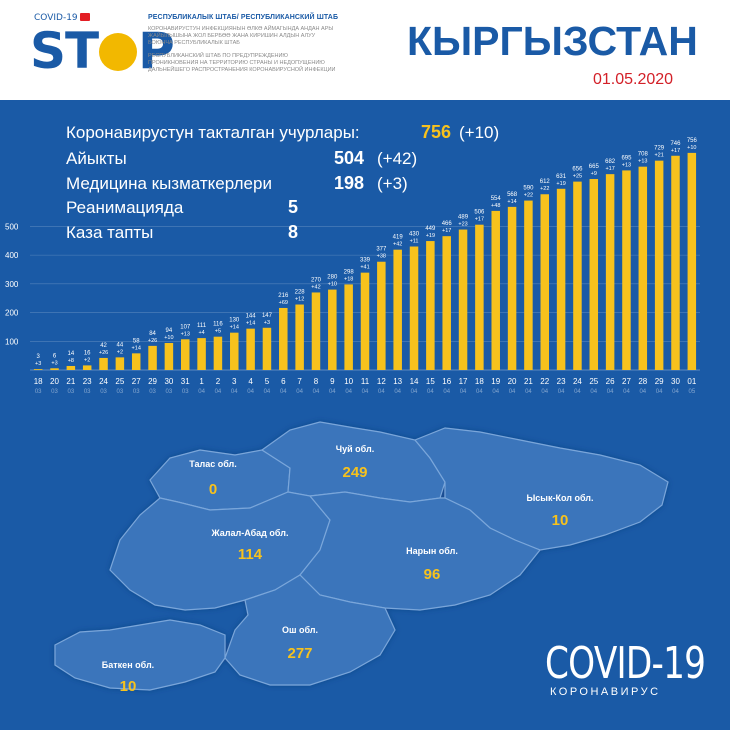 The width and height of the screenshot is (730, 730). What do you see at coordinates (299, 300) in the screenshot?
I see `bar-increment-label: +12` at bounding box center [299, 300].